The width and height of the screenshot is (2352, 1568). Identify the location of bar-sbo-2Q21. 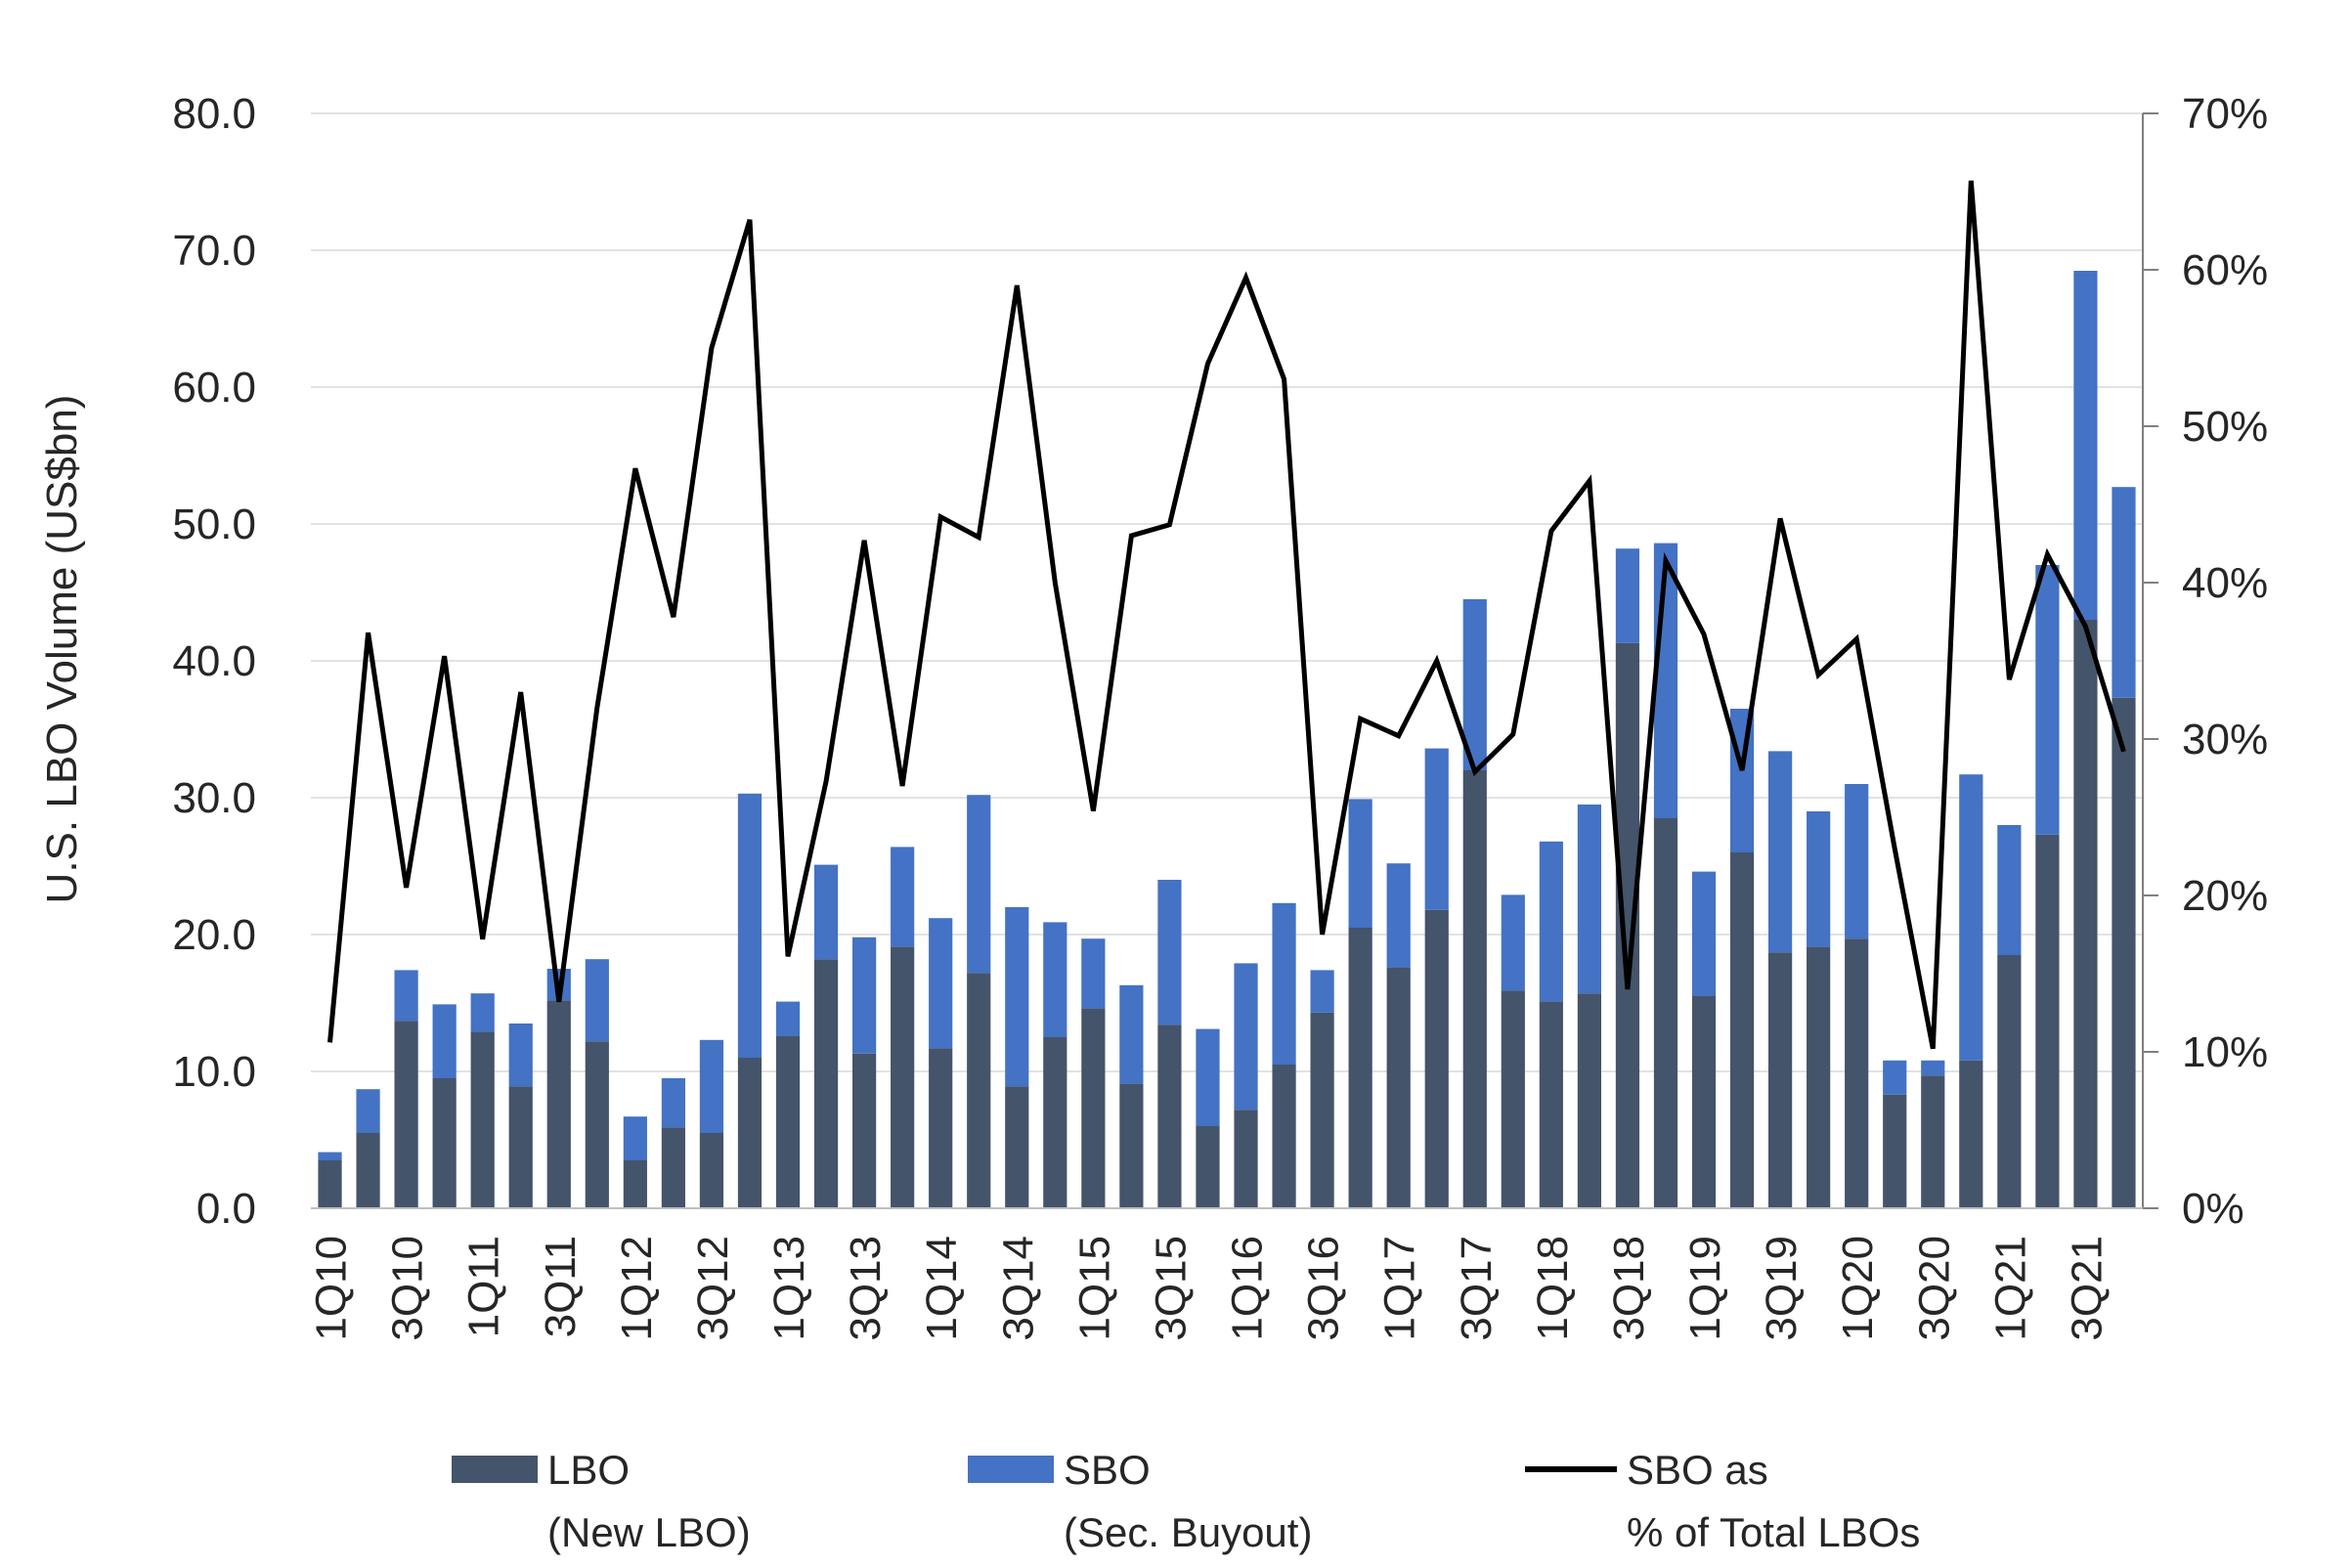
(2048, 700).